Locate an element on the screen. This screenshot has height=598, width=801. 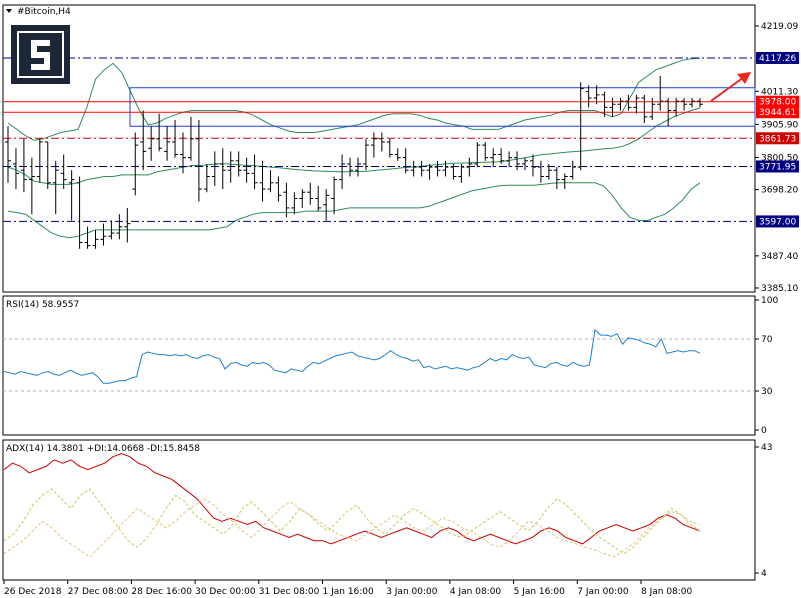
level-tag-label: 3597.00 is located at coordinates (777, 222).